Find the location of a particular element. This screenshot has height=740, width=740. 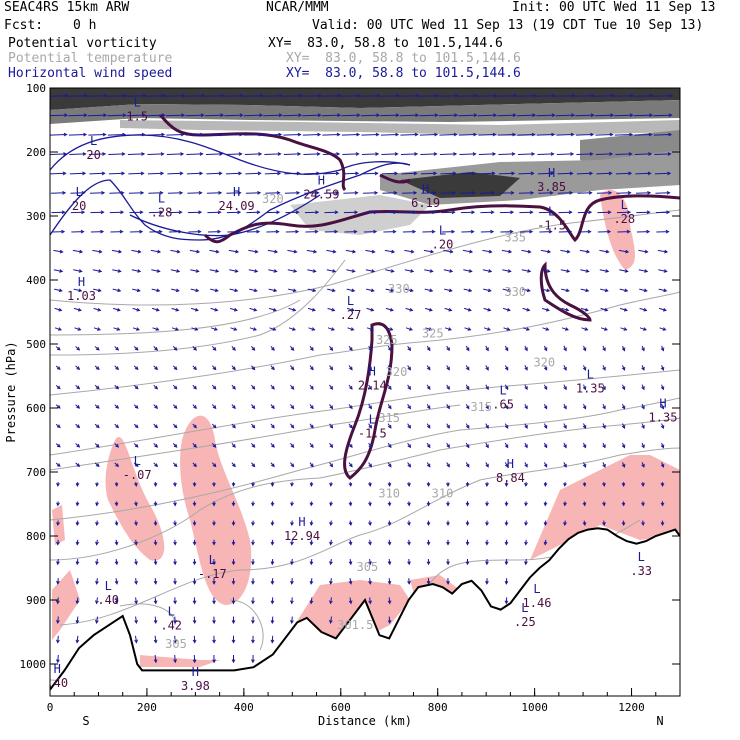

theta-contour-label: 315 is located at coordinates (481, 407).